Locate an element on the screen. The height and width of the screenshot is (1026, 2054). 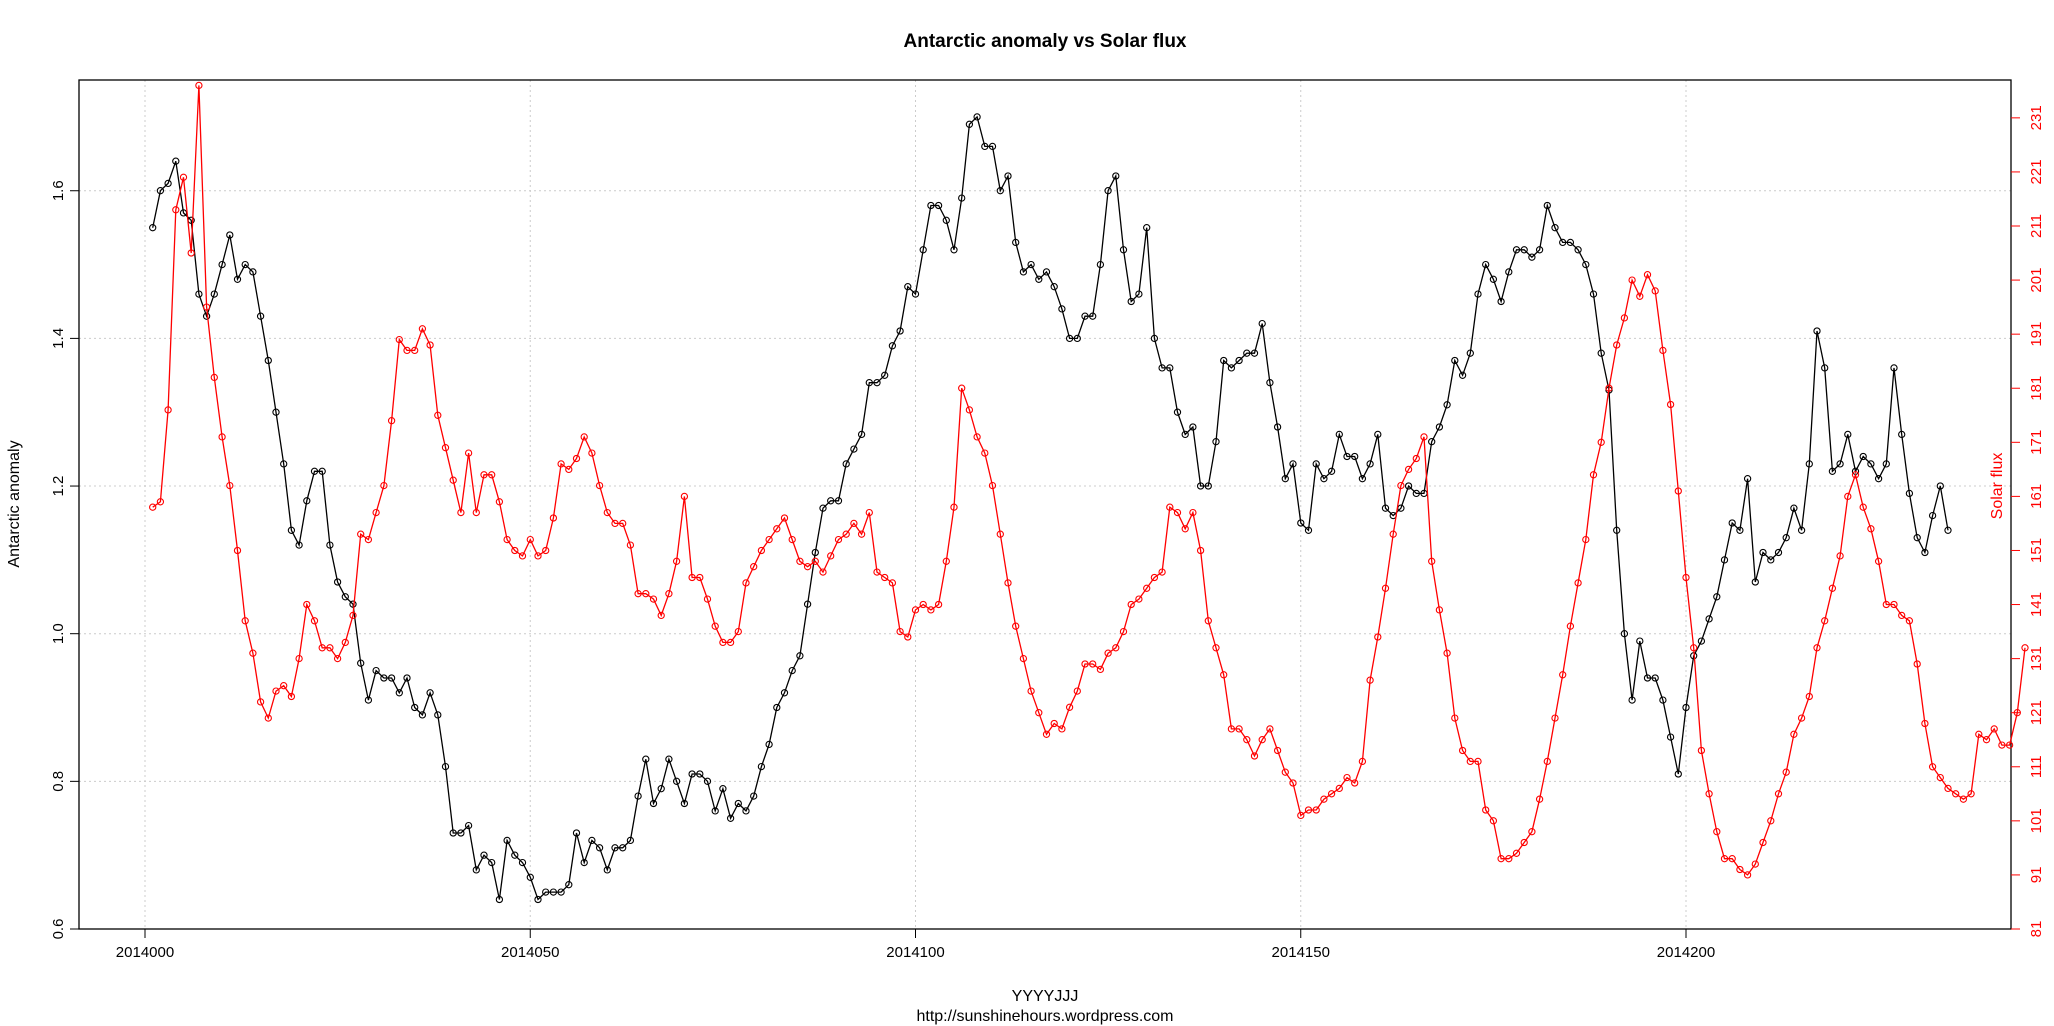
x-axis-label: YYYYJJJ is located at coordinates (1045, 996).